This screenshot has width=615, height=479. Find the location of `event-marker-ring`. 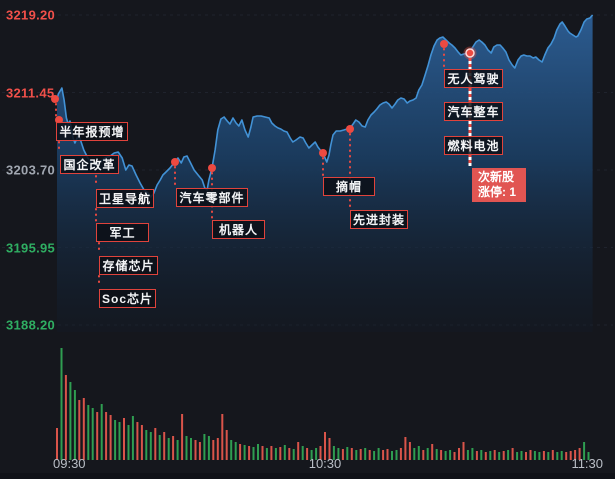

event-marker-ring is located at coordinates (470, 53).